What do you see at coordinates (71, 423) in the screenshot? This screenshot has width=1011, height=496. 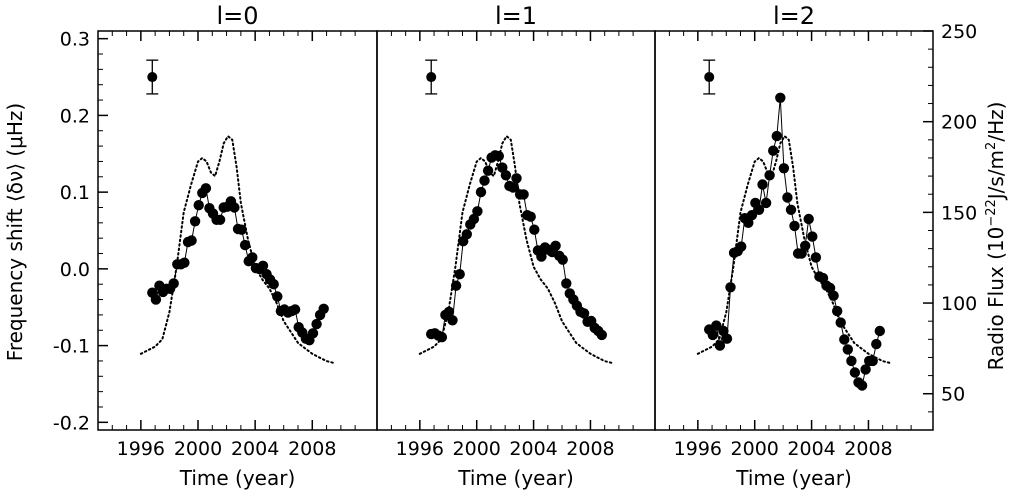 I see `y-tick-label: -0.2` at bounding box center [71, 423].